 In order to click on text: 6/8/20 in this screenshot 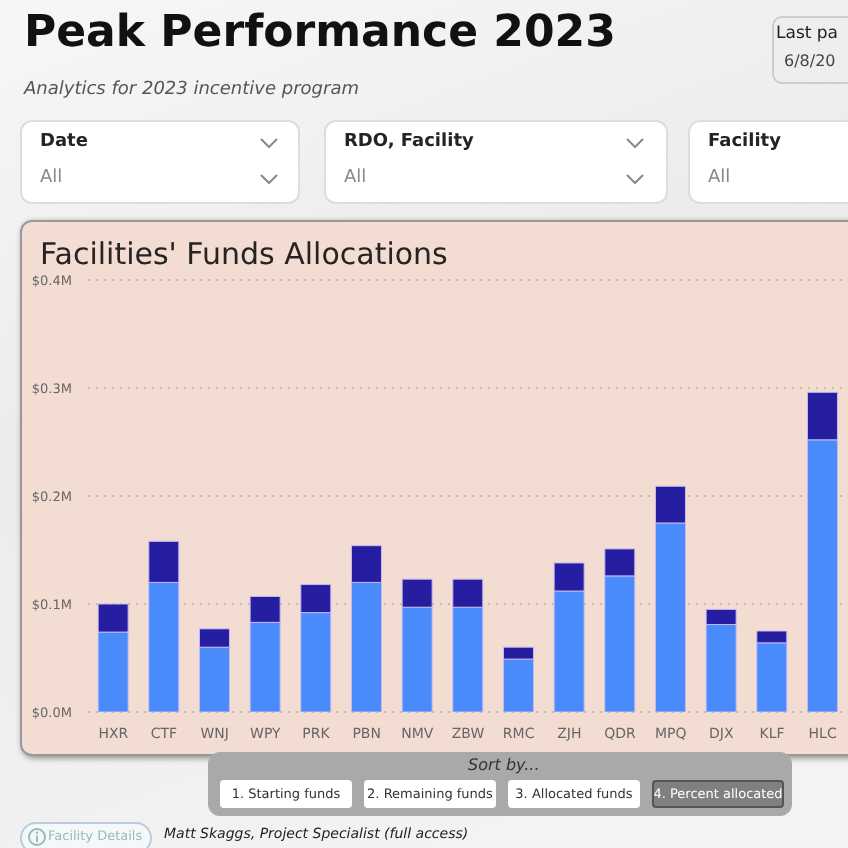, I will do `click(810, 61)`.